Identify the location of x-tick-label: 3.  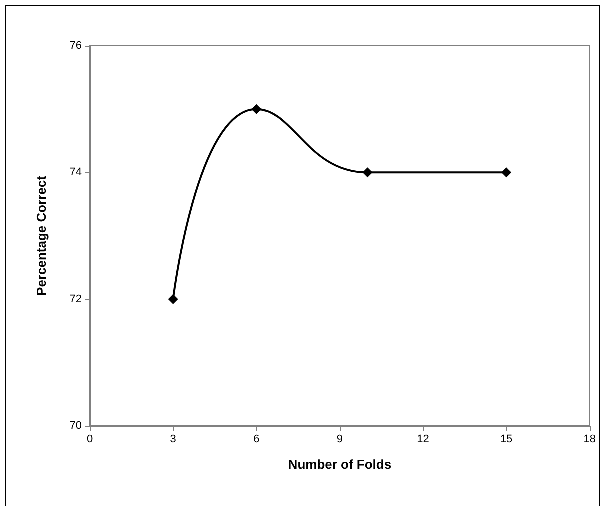
(173, 440).